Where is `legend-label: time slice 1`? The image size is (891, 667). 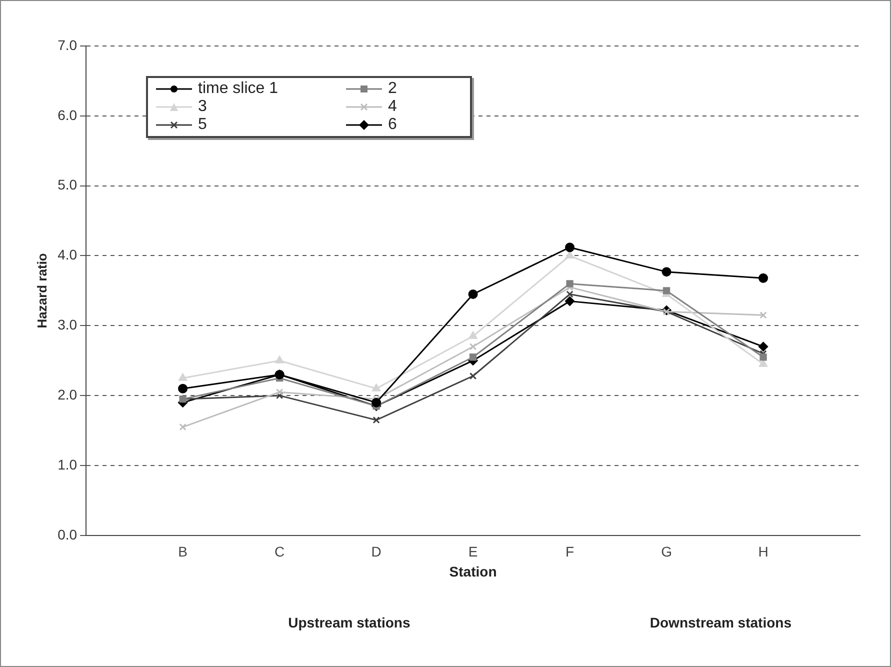
legend-label: time slice 1 is located at coordinates (238, 89).